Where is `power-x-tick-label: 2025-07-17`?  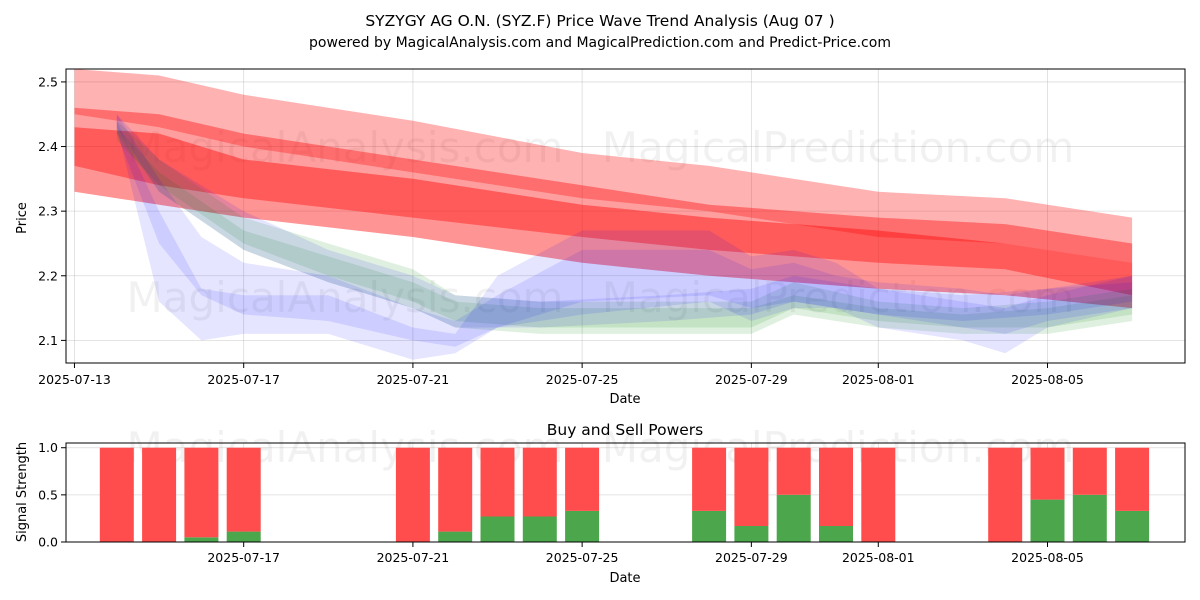
power-x-tick-label: 2025-07-17 is located at coordinates (243, 557).